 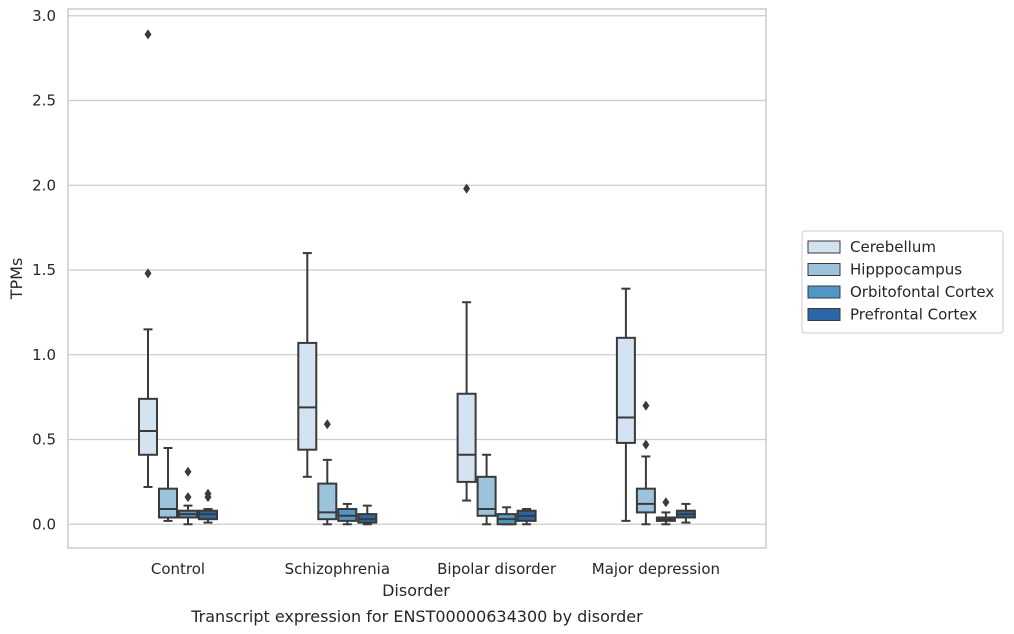 I want to click on x-axis-label: Disorder, so click(x=416, y=590).